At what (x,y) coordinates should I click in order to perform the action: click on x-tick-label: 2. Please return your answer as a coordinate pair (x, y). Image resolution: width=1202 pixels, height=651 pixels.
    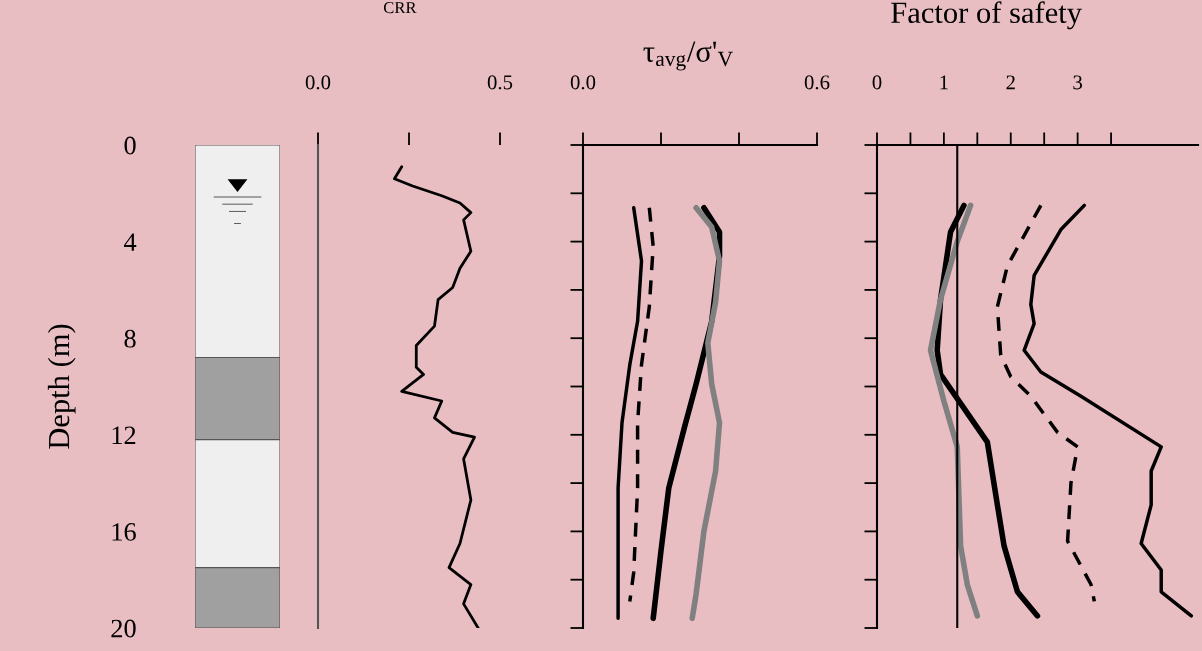
    Looking at the image, I should click on (1010, 82).